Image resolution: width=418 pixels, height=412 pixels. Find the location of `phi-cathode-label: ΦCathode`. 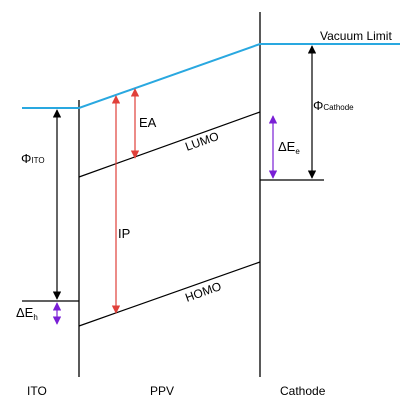

phi-cathode-label: ΦCathode is located at coordinates (333, 105).